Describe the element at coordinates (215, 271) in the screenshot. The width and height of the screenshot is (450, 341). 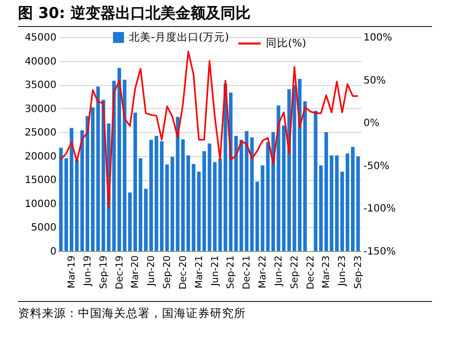
I see `x-tick-label: Jun-21` at that location.